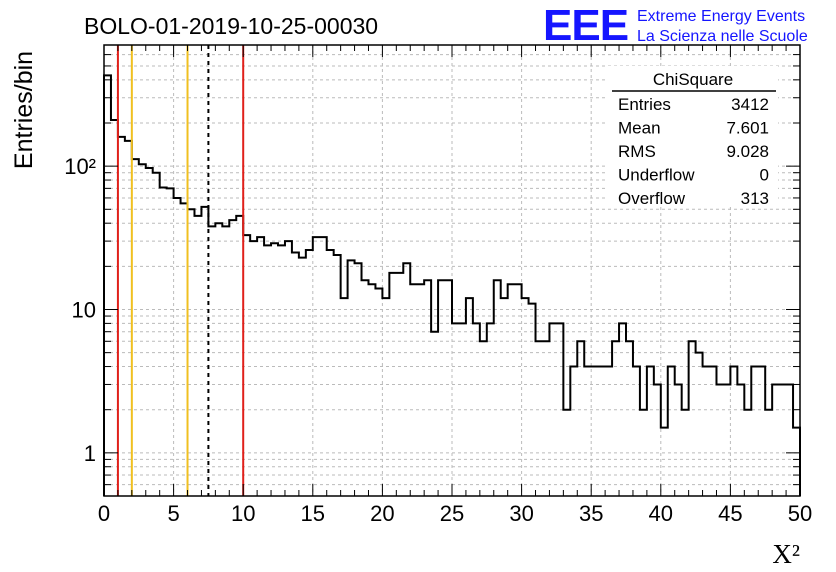 The image size is (836, 572). I want to click on x-axis-label: X², so click(786, 554).